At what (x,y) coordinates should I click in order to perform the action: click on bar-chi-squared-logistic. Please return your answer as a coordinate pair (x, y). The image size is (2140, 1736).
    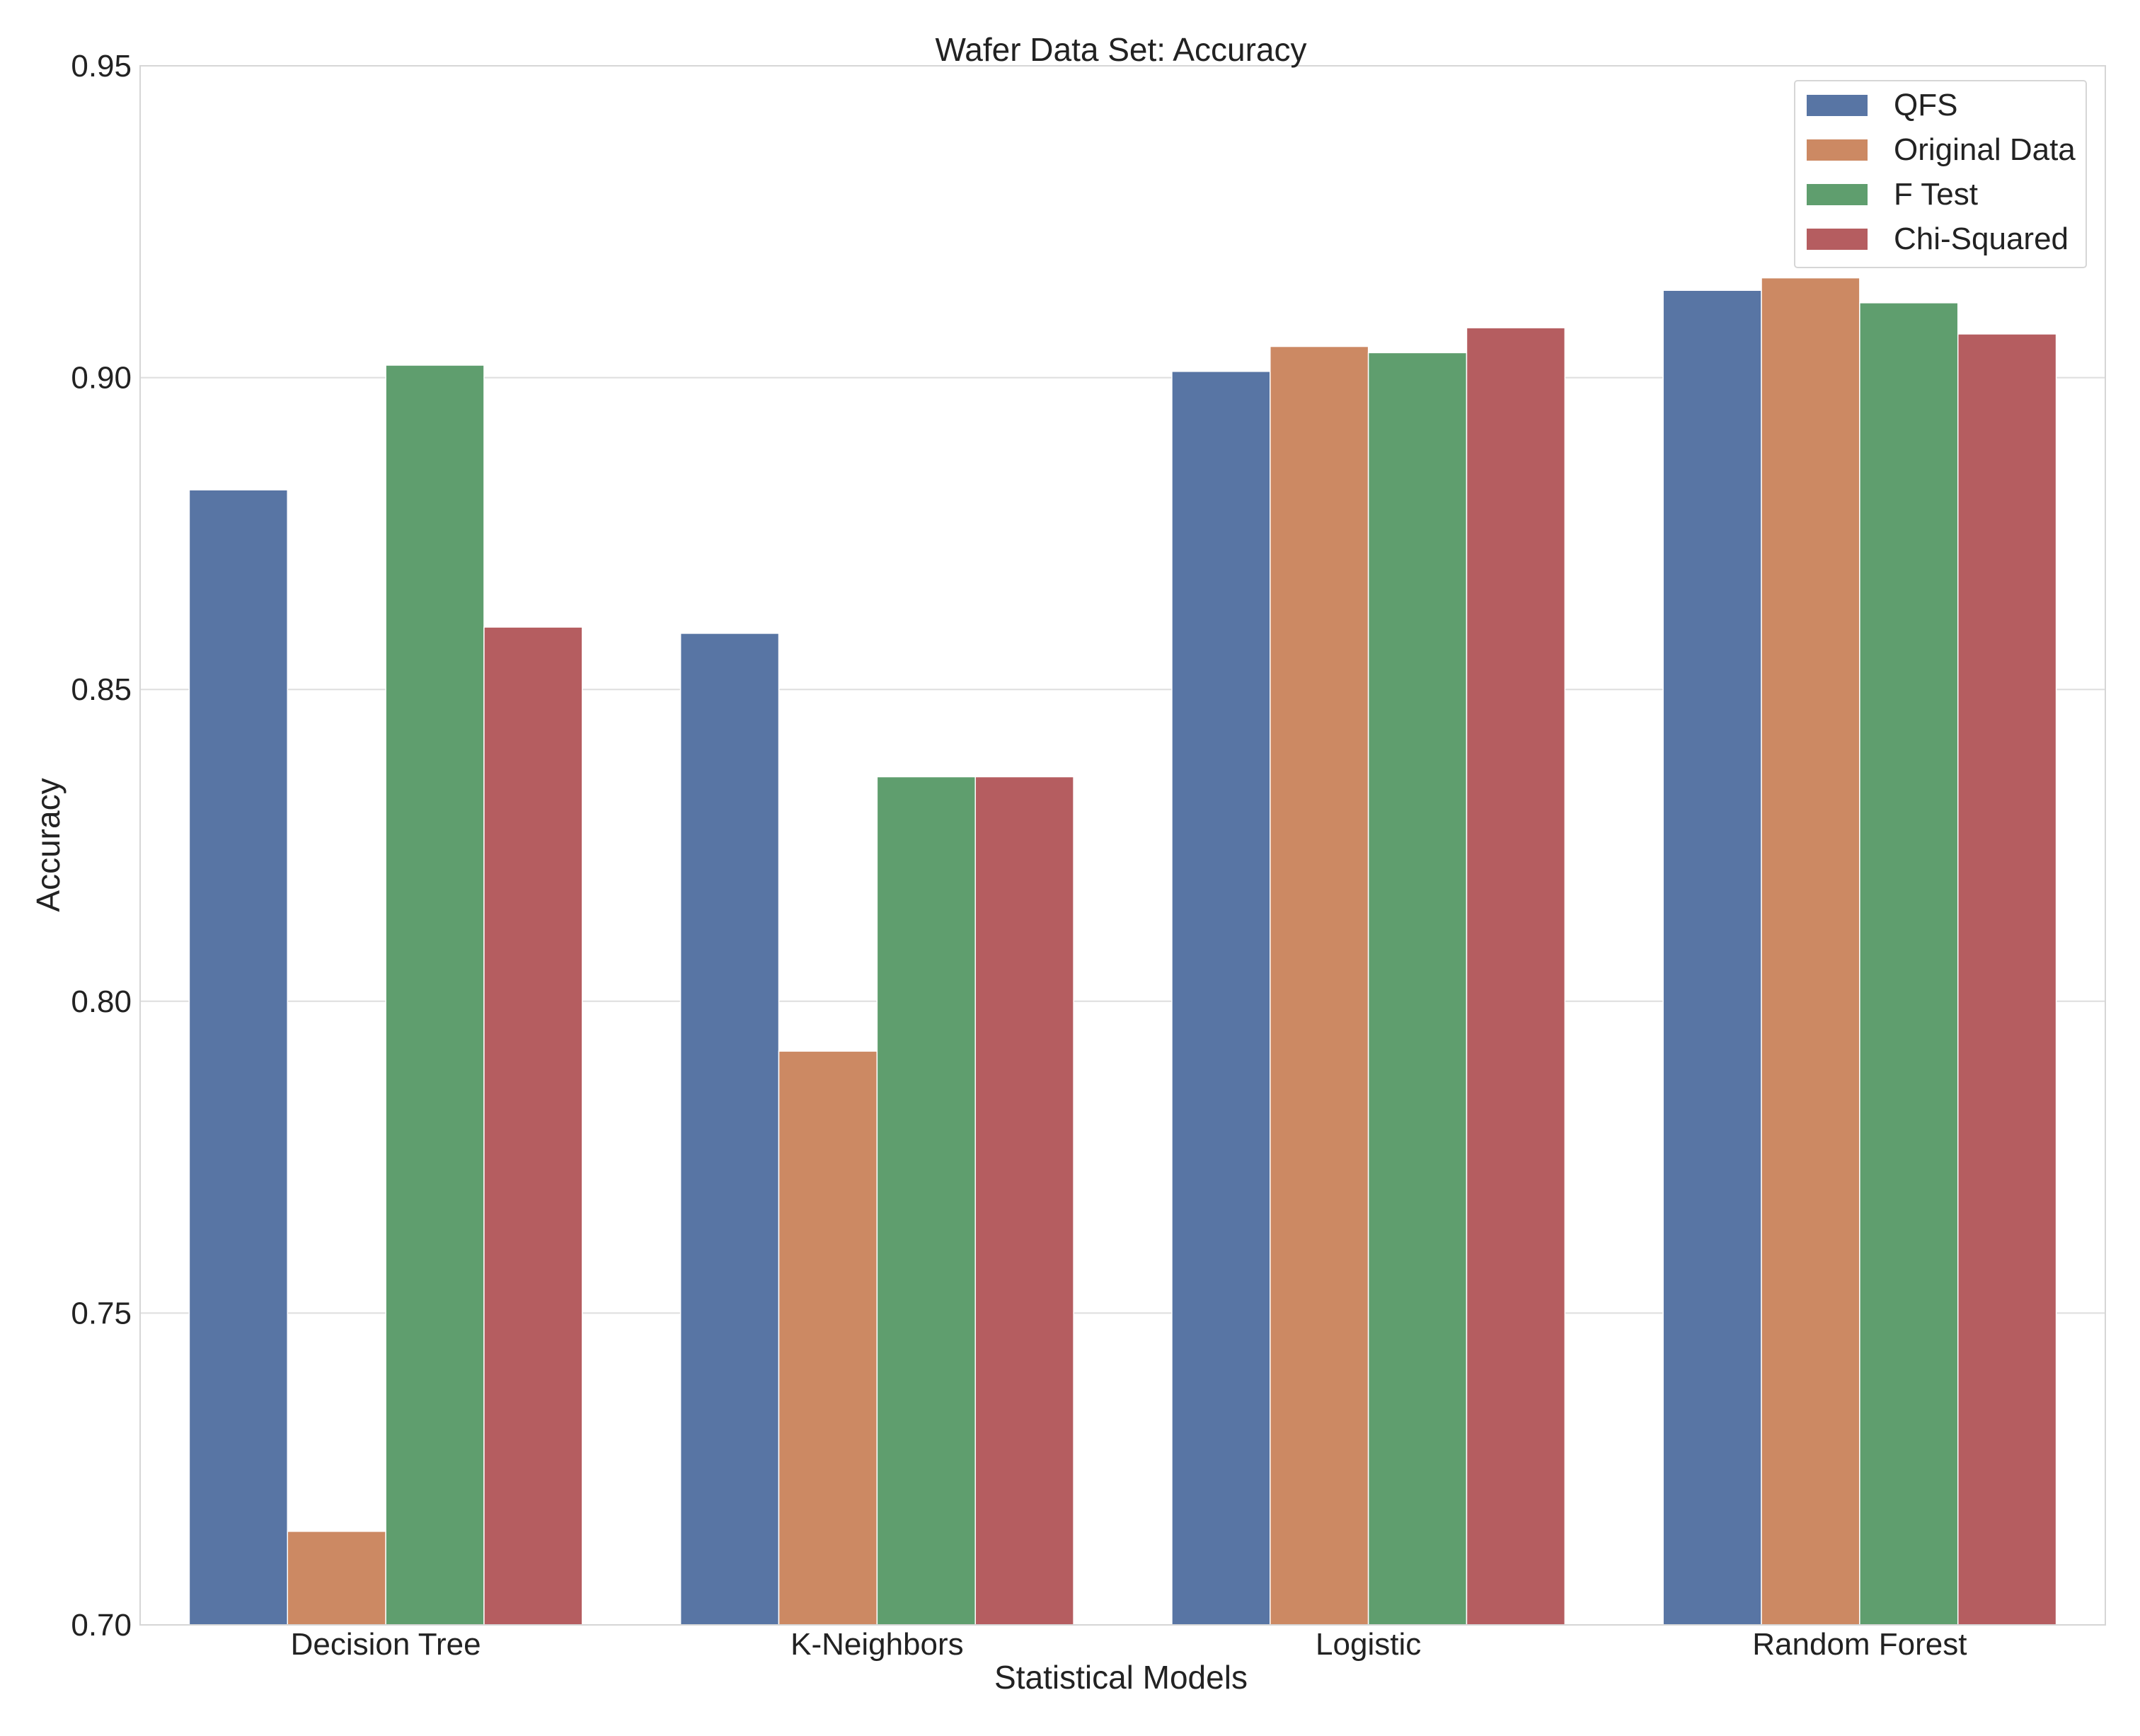
    Looking at the image, I should click on (1516, 976).